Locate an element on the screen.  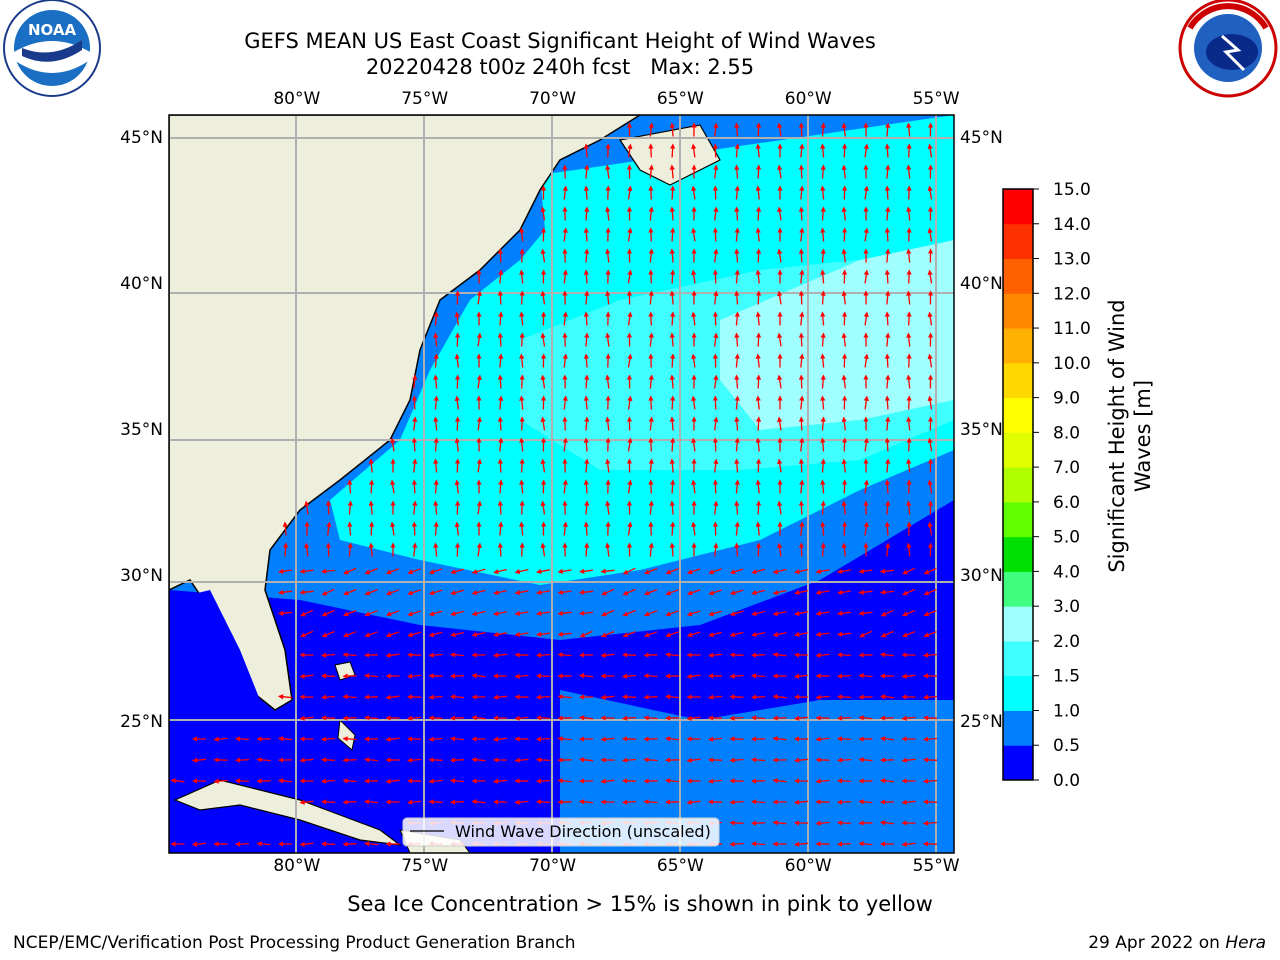
colorbar-tick-label: 6.0 is located at coordinates (1066, 503).